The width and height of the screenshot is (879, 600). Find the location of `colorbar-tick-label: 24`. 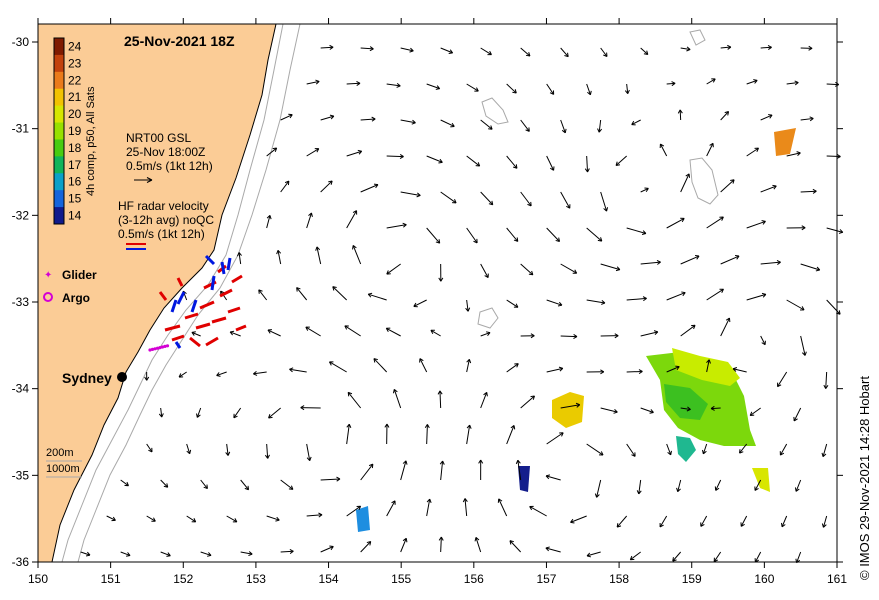

colorbar-tick-label: 24 is located at coordinates (75, 46).